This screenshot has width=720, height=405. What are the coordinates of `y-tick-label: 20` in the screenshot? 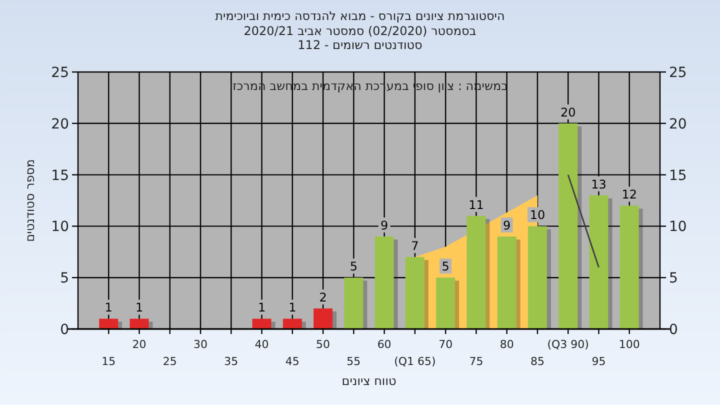 It's located at (60, 124).